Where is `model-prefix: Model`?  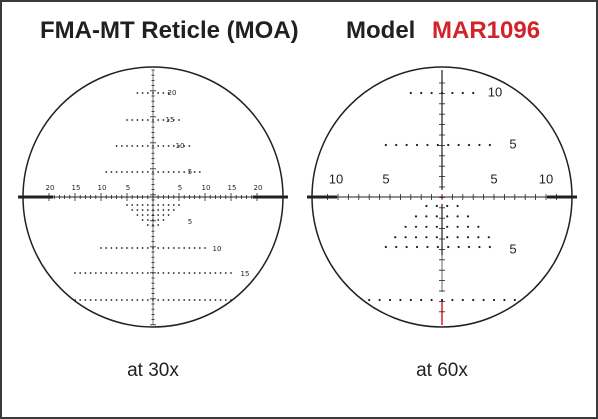
model-prefix: Model is located at coordinates (380, 30).